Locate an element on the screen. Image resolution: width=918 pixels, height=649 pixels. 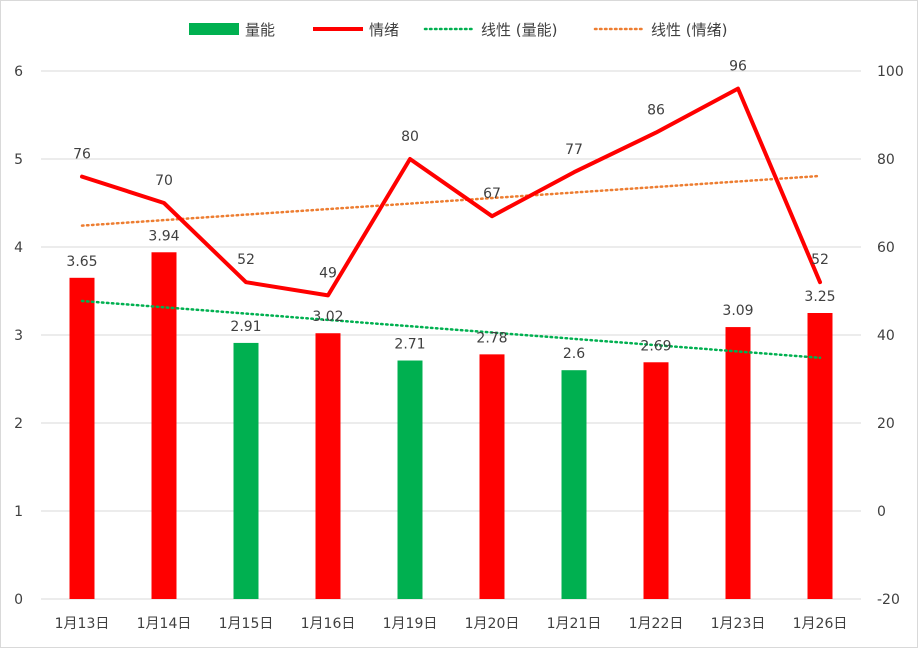
line-data-label: 70 is located at coordinates (164, 181).